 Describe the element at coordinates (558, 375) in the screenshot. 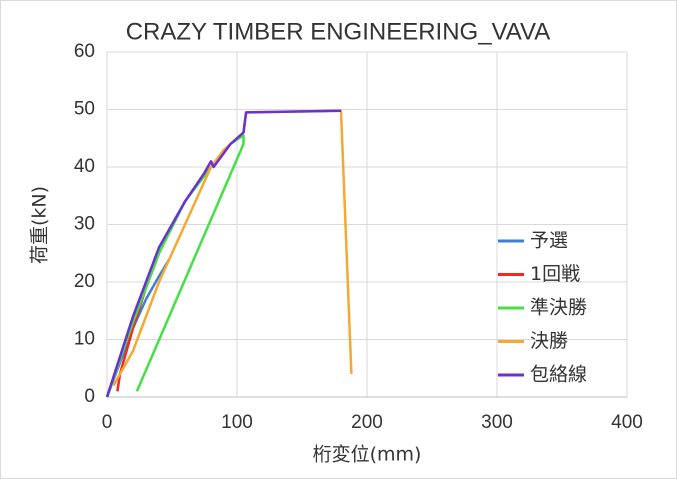

I see `legend-label: 包絡線` at that location.